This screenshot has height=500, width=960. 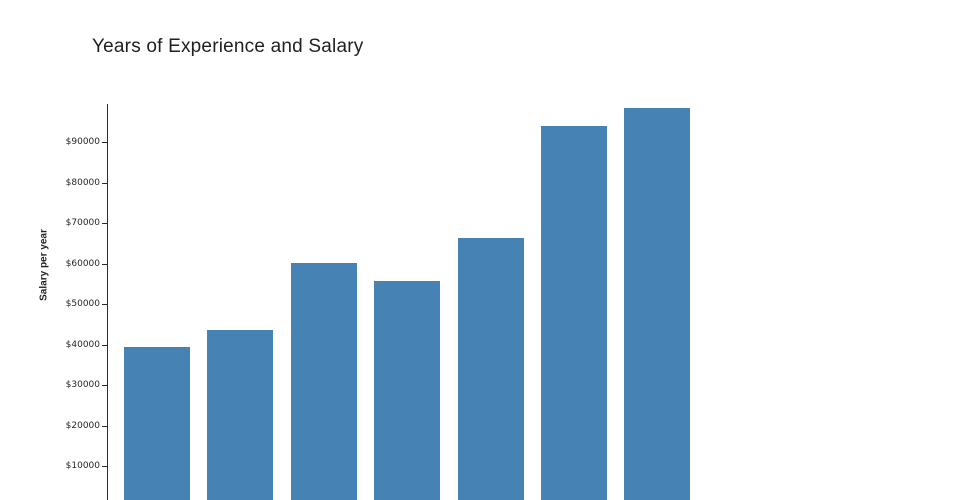 I want to click on y-tick-label: $20000, so click(x=82, y=425).